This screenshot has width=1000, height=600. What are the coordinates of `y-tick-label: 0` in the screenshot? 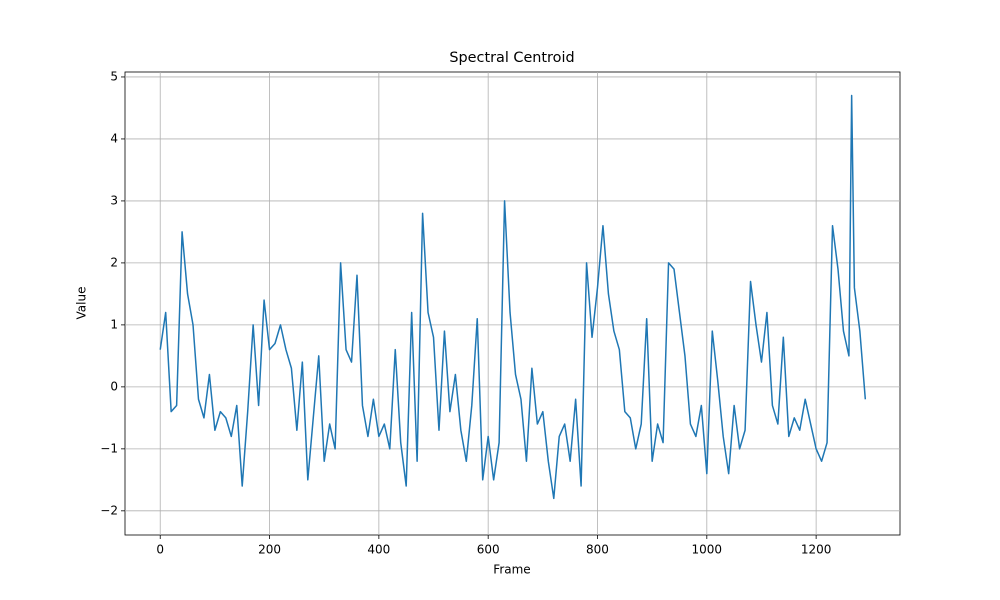 It's located at (114, 386).